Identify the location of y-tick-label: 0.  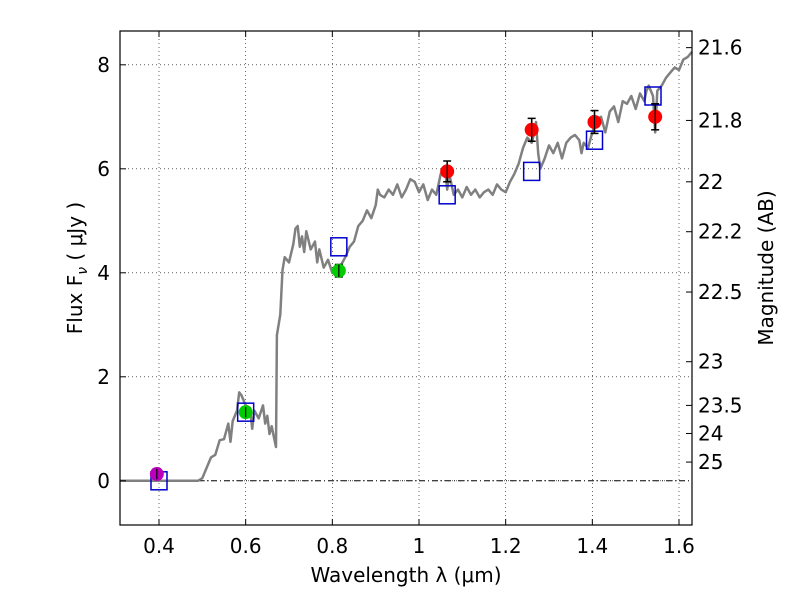
(103, 481).